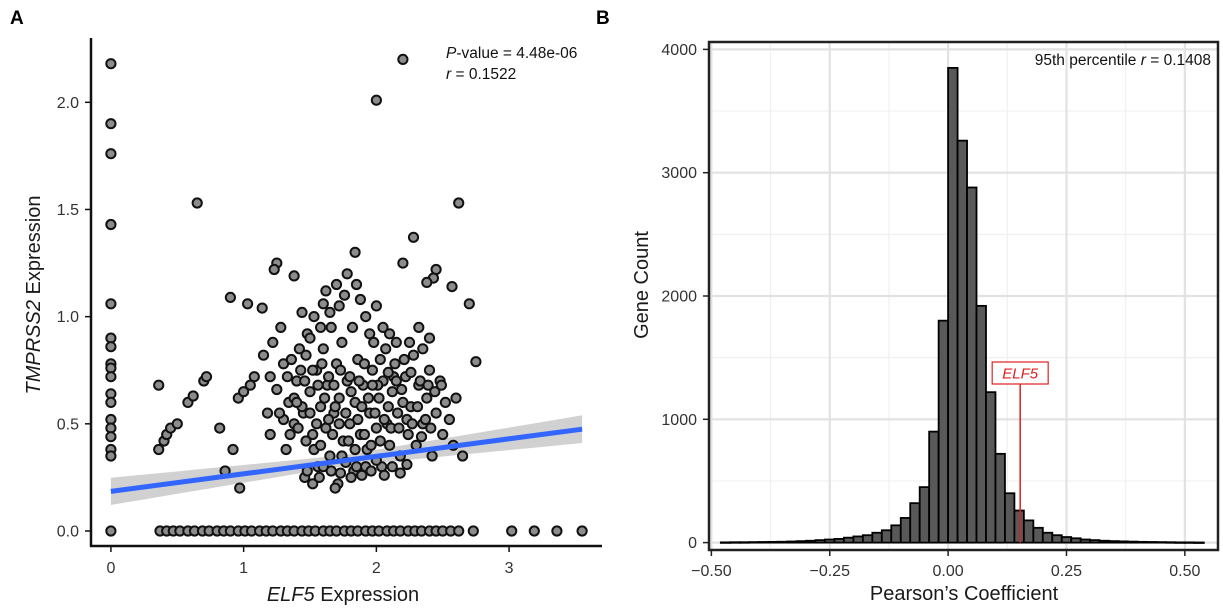  Describe the element at coordinates (603, 18) in the screenshot. I see `panel-b-letter: B` at that location.